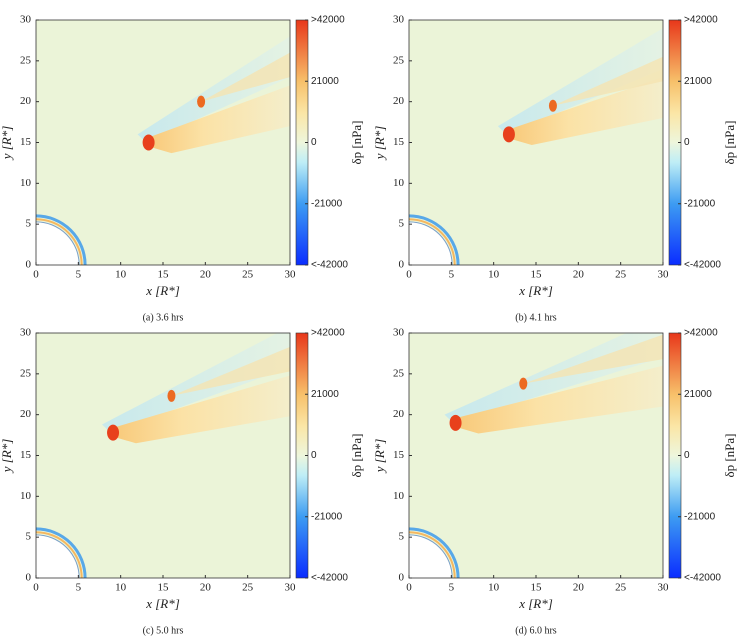 The image size is (748, 637). I want to click on caption: (a) 3.6 hrs, so click(163, 317).